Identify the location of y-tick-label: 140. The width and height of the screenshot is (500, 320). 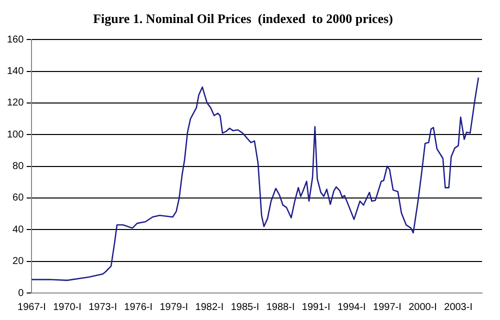
(15, 72).